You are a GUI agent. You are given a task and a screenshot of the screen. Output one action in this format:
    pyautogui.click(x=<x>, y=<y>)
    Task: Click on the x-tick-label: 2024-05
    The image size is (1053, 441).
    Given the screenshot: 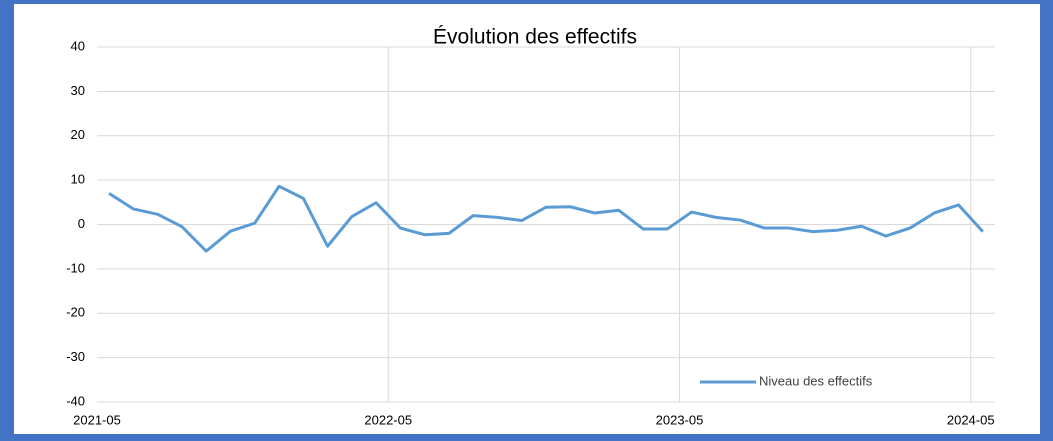 What is the action you would take?
    pyautogui.click(x=971, y=419)
    